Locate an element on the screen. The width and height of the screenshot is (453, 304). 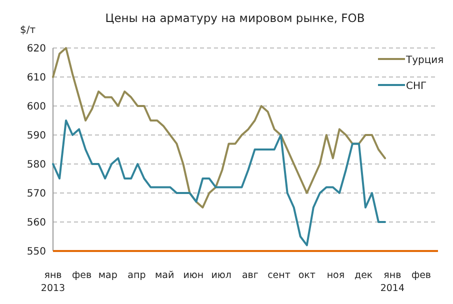
y-tick-label: 580 is located at coordinates (36, 165).